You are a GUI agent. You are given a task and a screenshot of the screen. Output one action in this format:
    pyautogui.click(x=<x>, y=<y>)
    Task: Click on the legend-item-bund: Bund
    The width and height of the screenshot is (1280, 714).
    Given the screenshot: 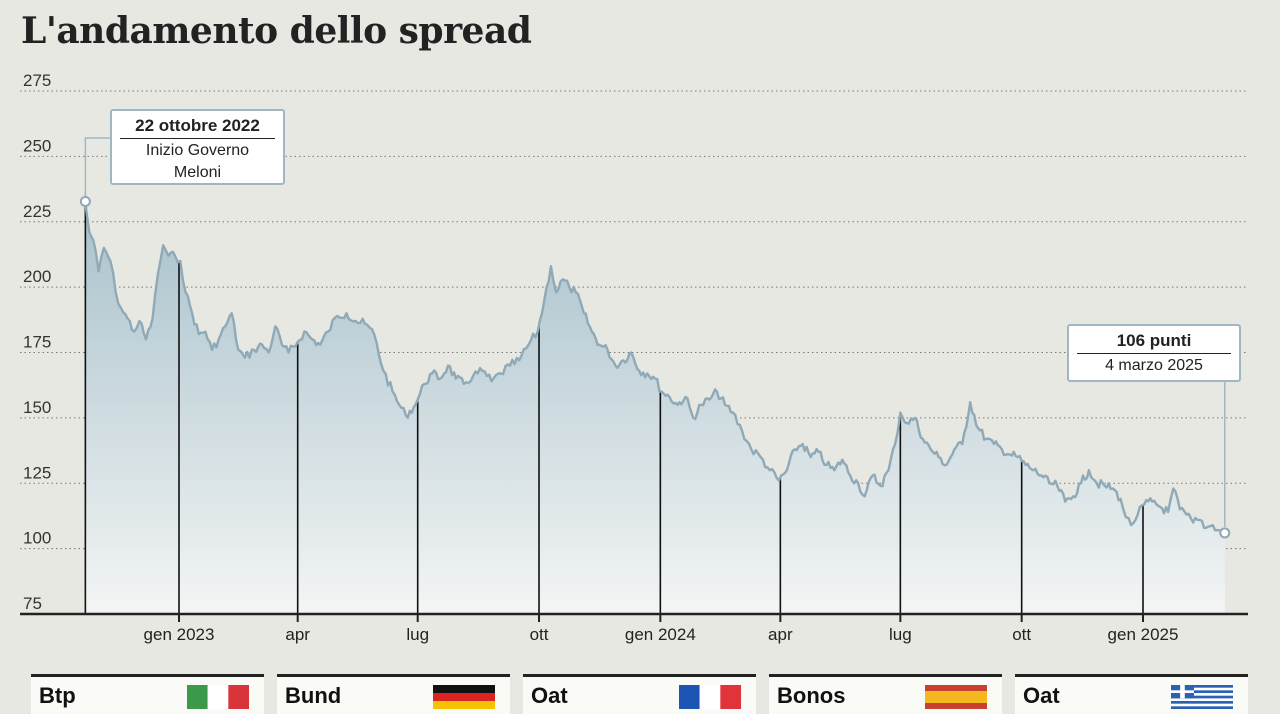 What is the action you would take?
    pyautogui.click(x=393, y=694)
    